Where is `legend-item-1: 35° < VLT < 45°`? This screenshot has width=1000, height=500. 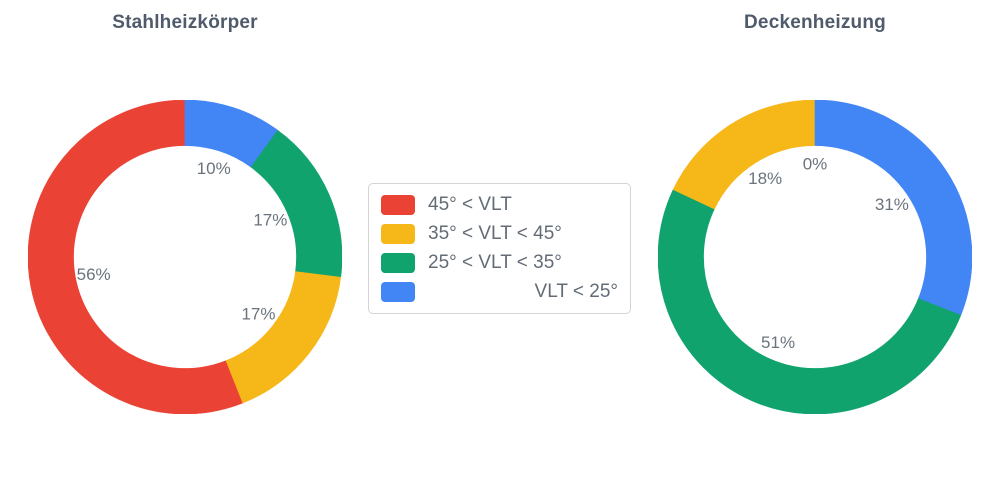
legend-item-1: 35° < VLT < 45° is located at coordinates (499, 234).